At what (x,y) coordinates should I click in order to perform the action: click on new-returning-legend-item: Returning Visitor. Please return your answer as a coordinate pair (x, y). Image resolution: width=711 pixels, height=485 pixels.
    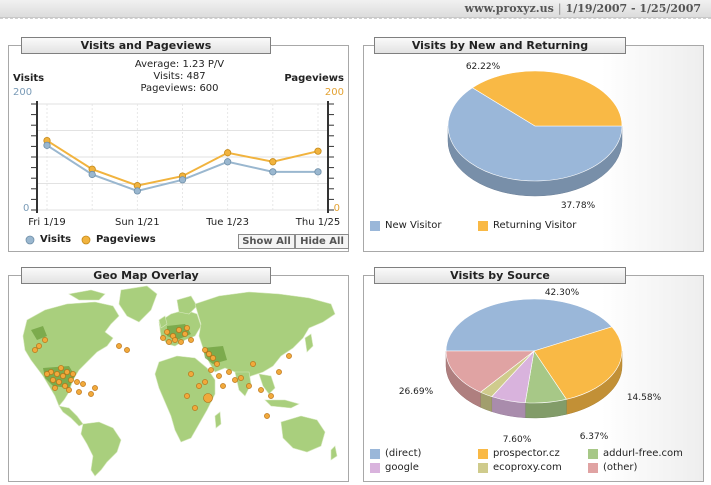
    Looking at the image, I should click on (527, 225).